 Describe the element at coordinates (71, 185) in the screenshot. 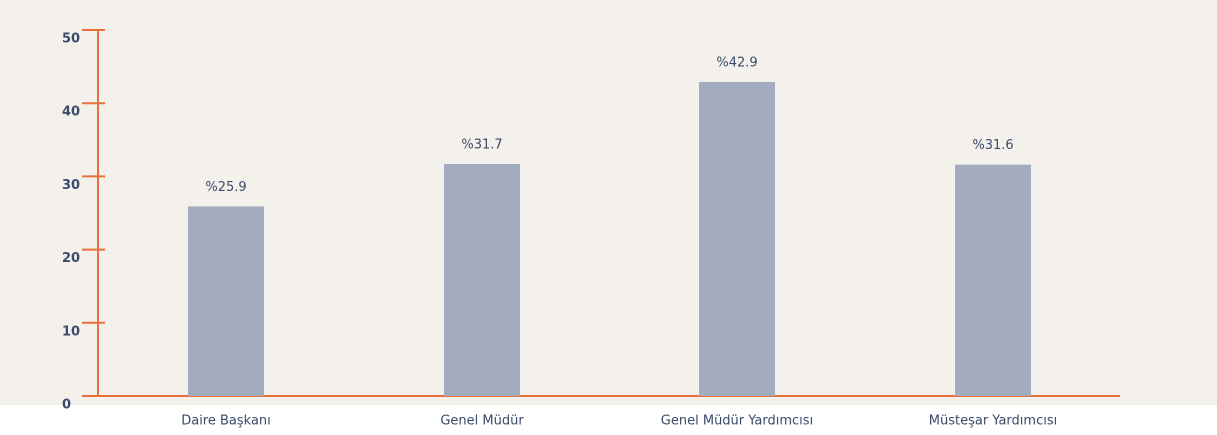

I see `y-tick-label: 30` at that location.